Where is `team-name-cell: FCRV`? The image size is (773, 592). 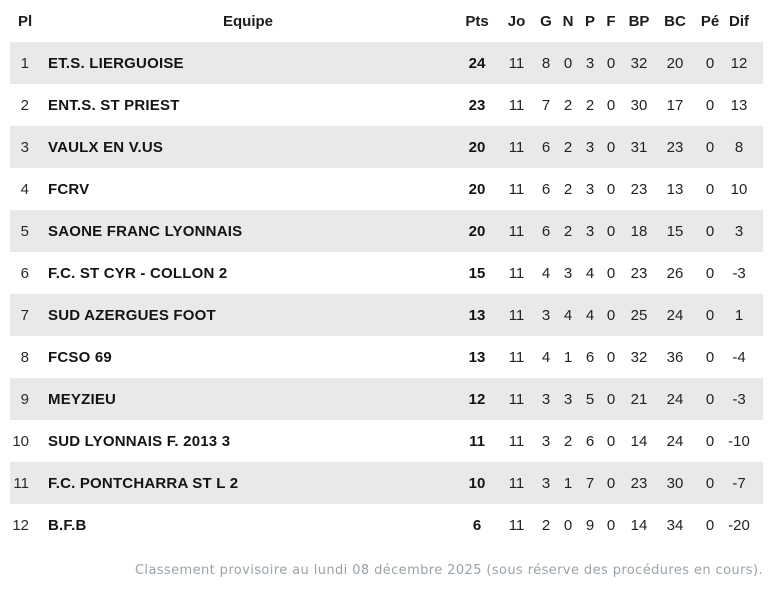 team-name-cell: FCRV is located at coordinates (69, 189).